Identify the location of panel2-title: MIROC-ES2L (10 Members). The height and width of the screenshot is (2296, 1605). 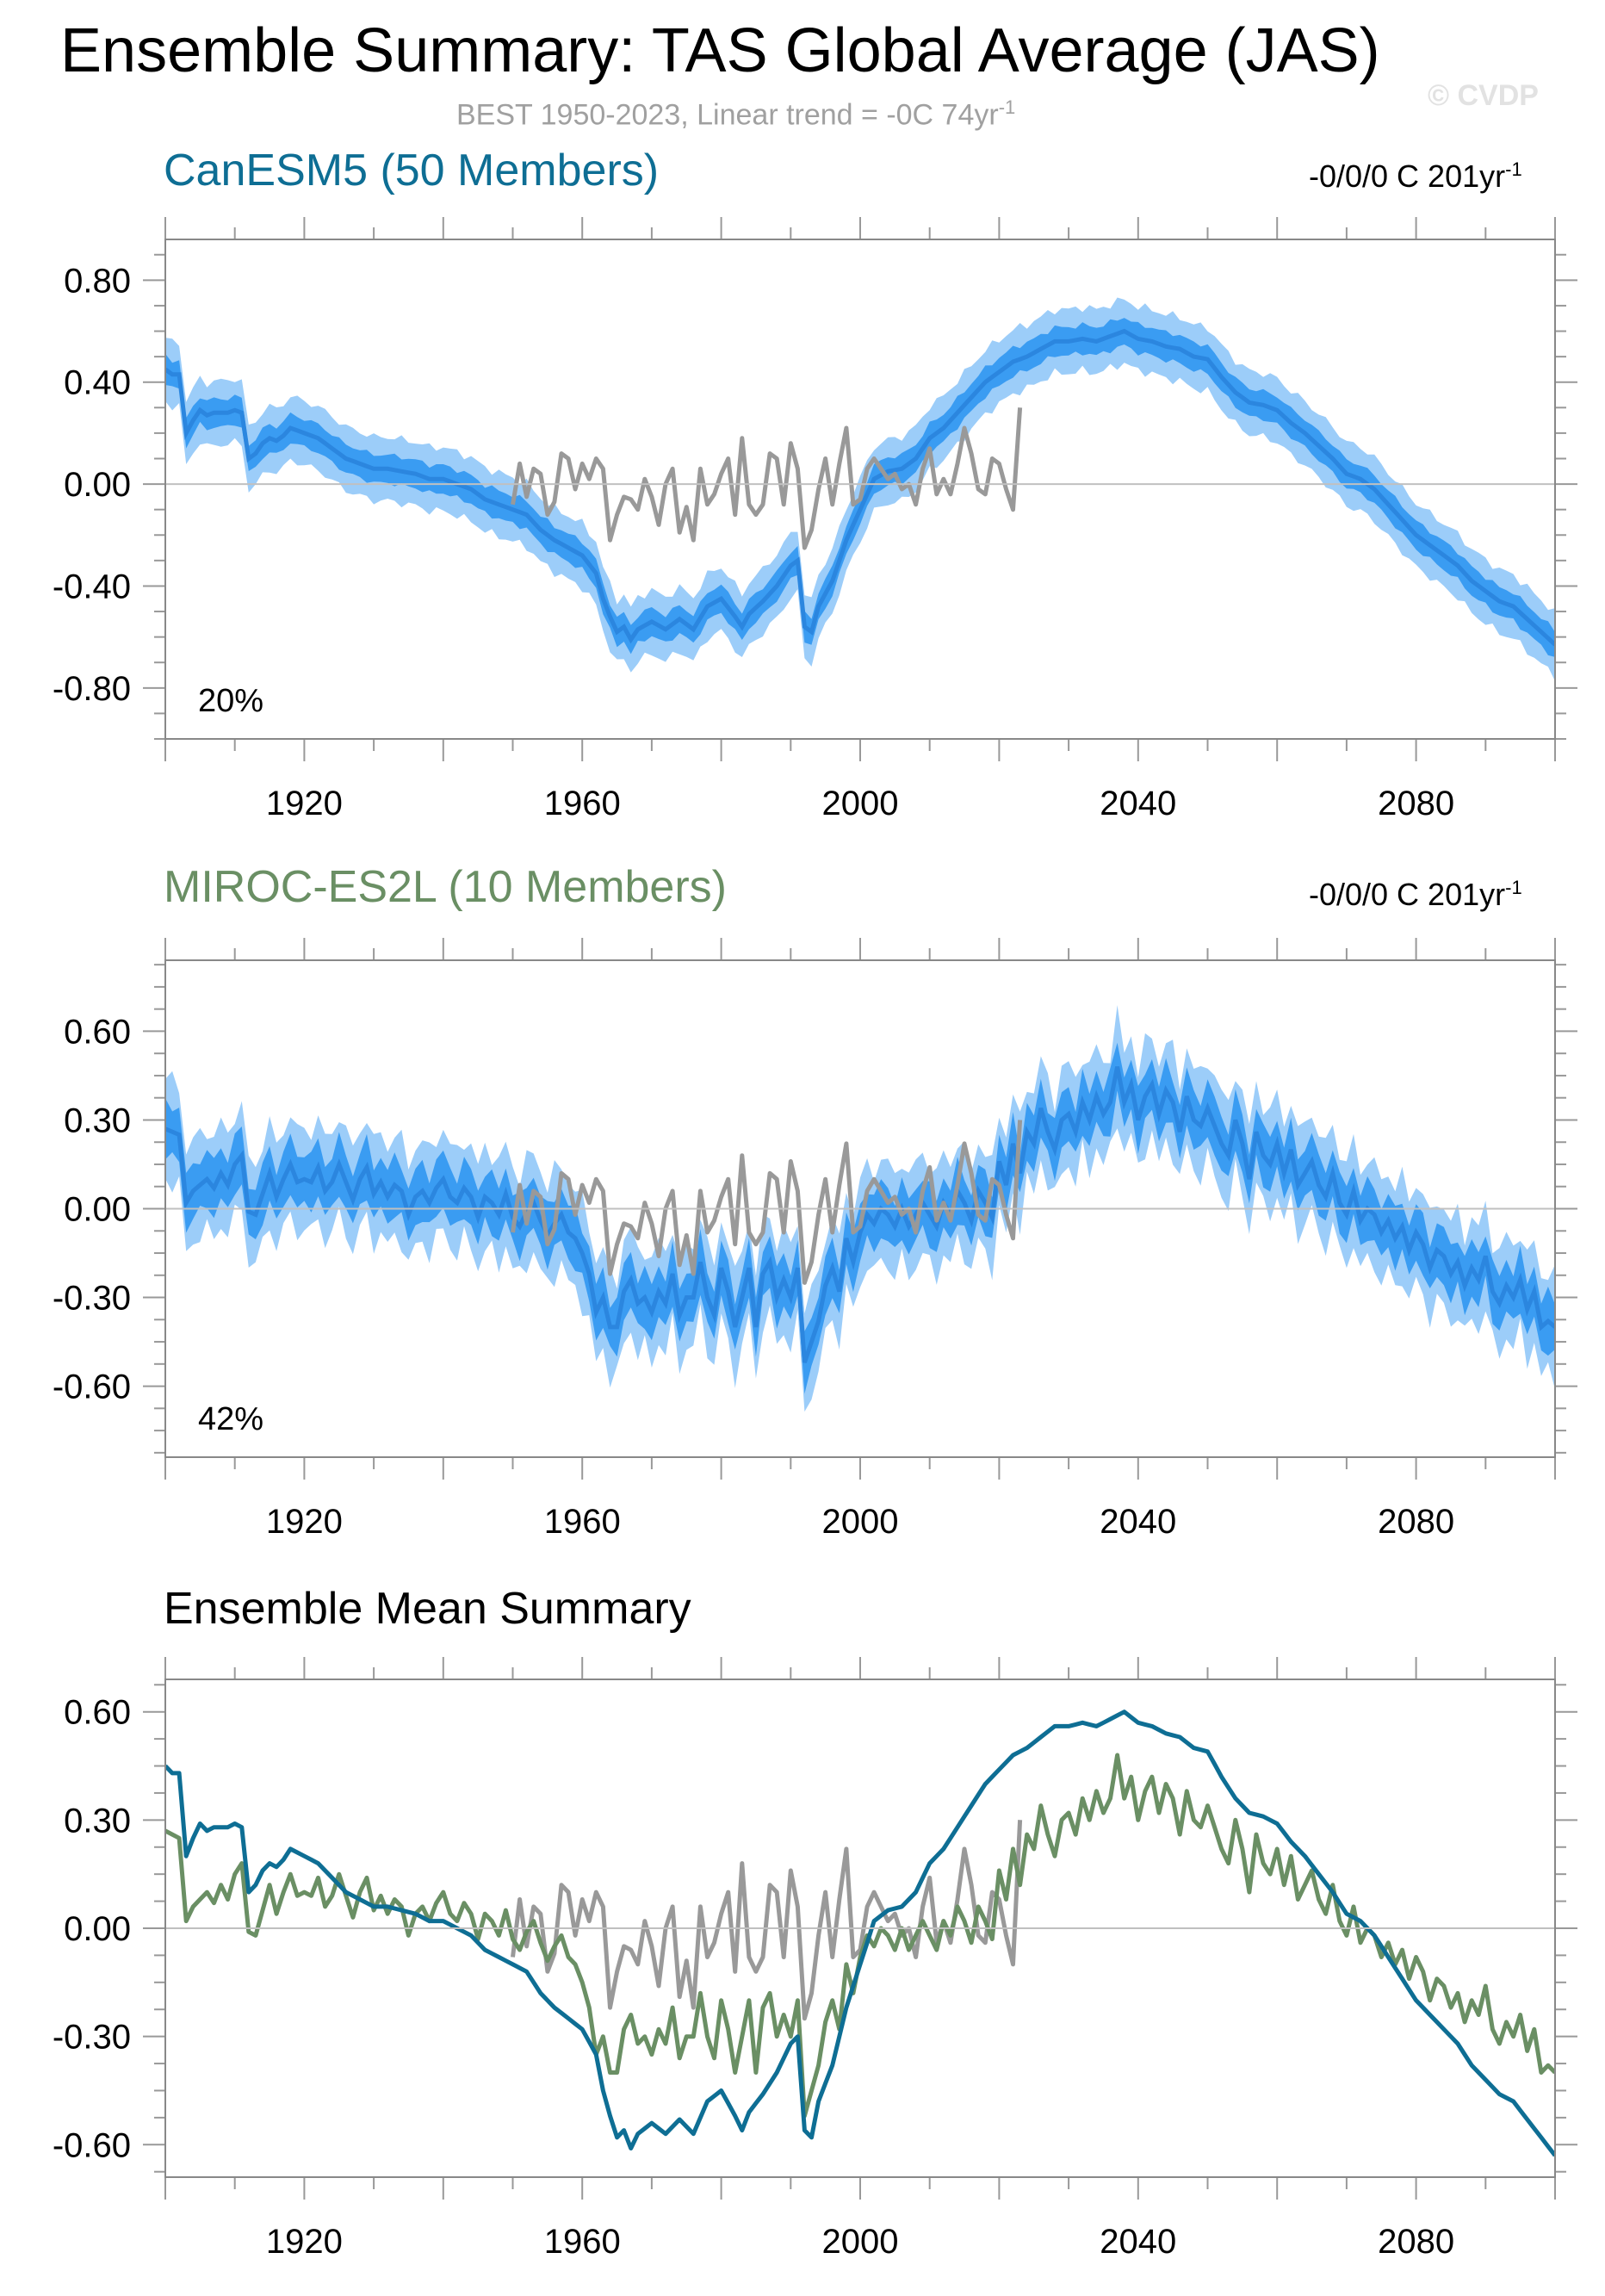
(445, 887).